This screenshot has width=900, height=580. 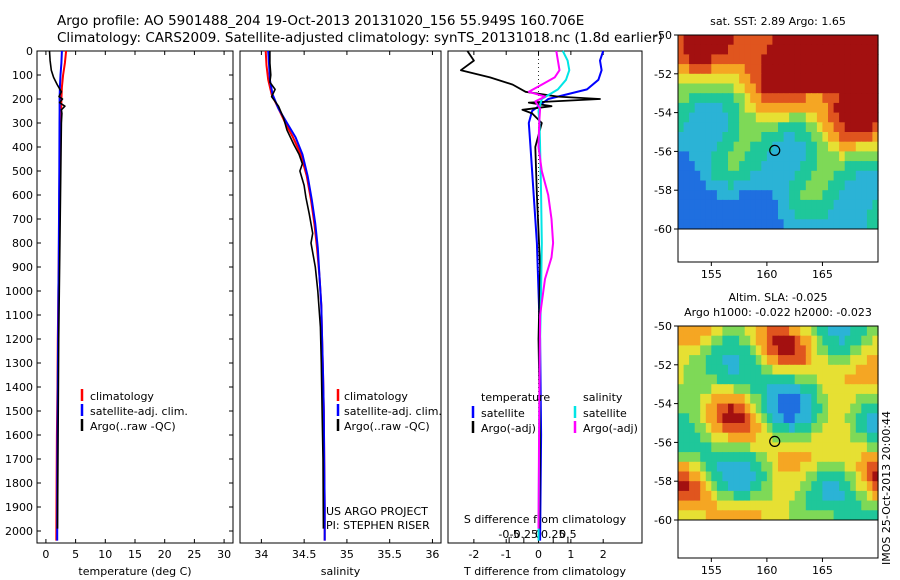 What do you see at coordinates (544, 571) in the screenshot?
I see `t-difference-axis-label: T difference from climatology` at bounding box center [544, 571].